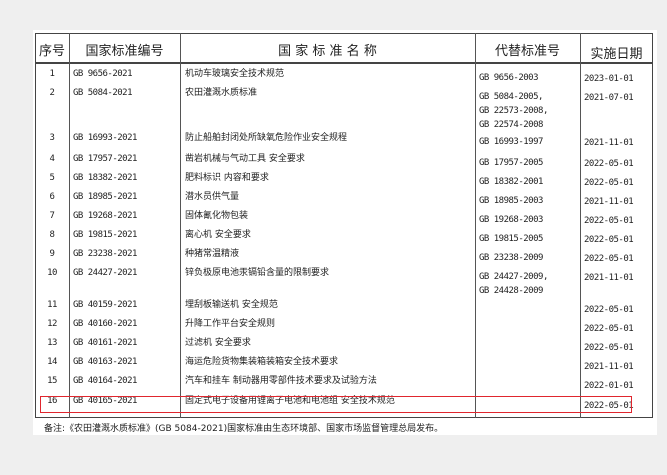  I want to click on row-name: 固定式电子设备用锂离子电池和电池组 安全技术规范, so click(290, 401).